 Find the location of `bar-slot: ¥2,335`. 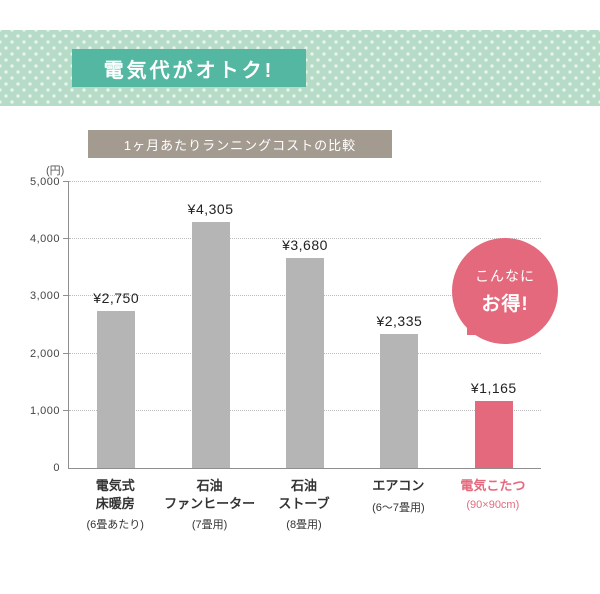

bar-slot: ¥2,335 is located at coordinates (399, 325).